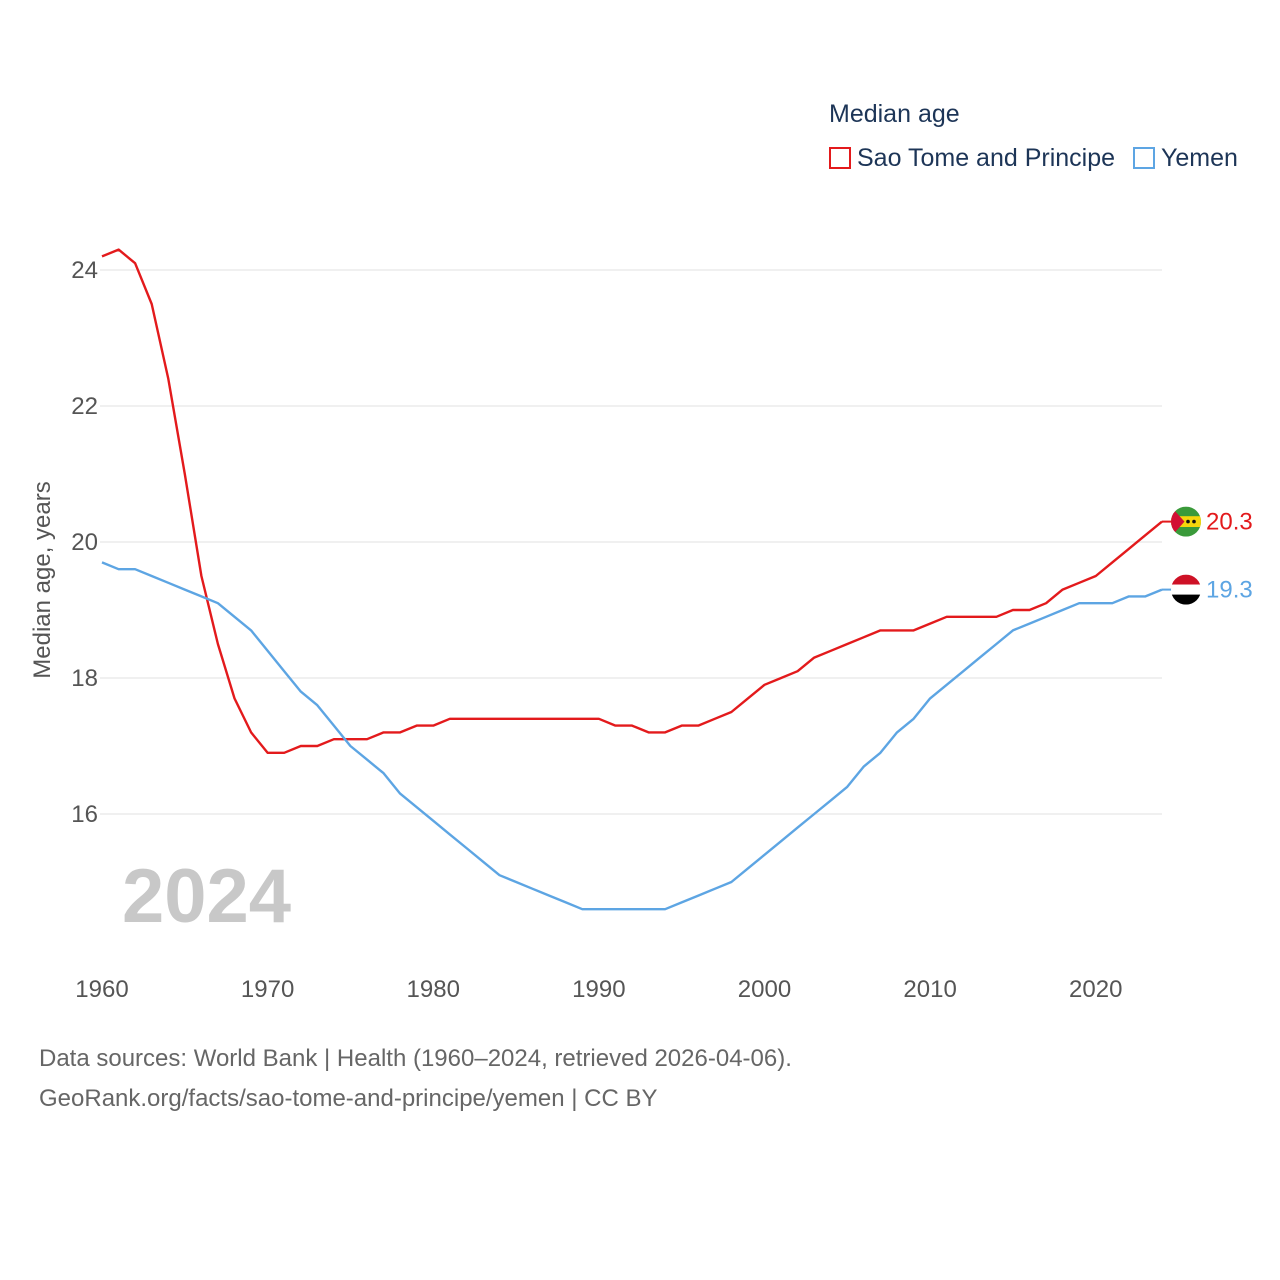 This screenshot has height=1280, width=1280. I want to click on x-tick-label-2010: 2010, so click(929, 989).